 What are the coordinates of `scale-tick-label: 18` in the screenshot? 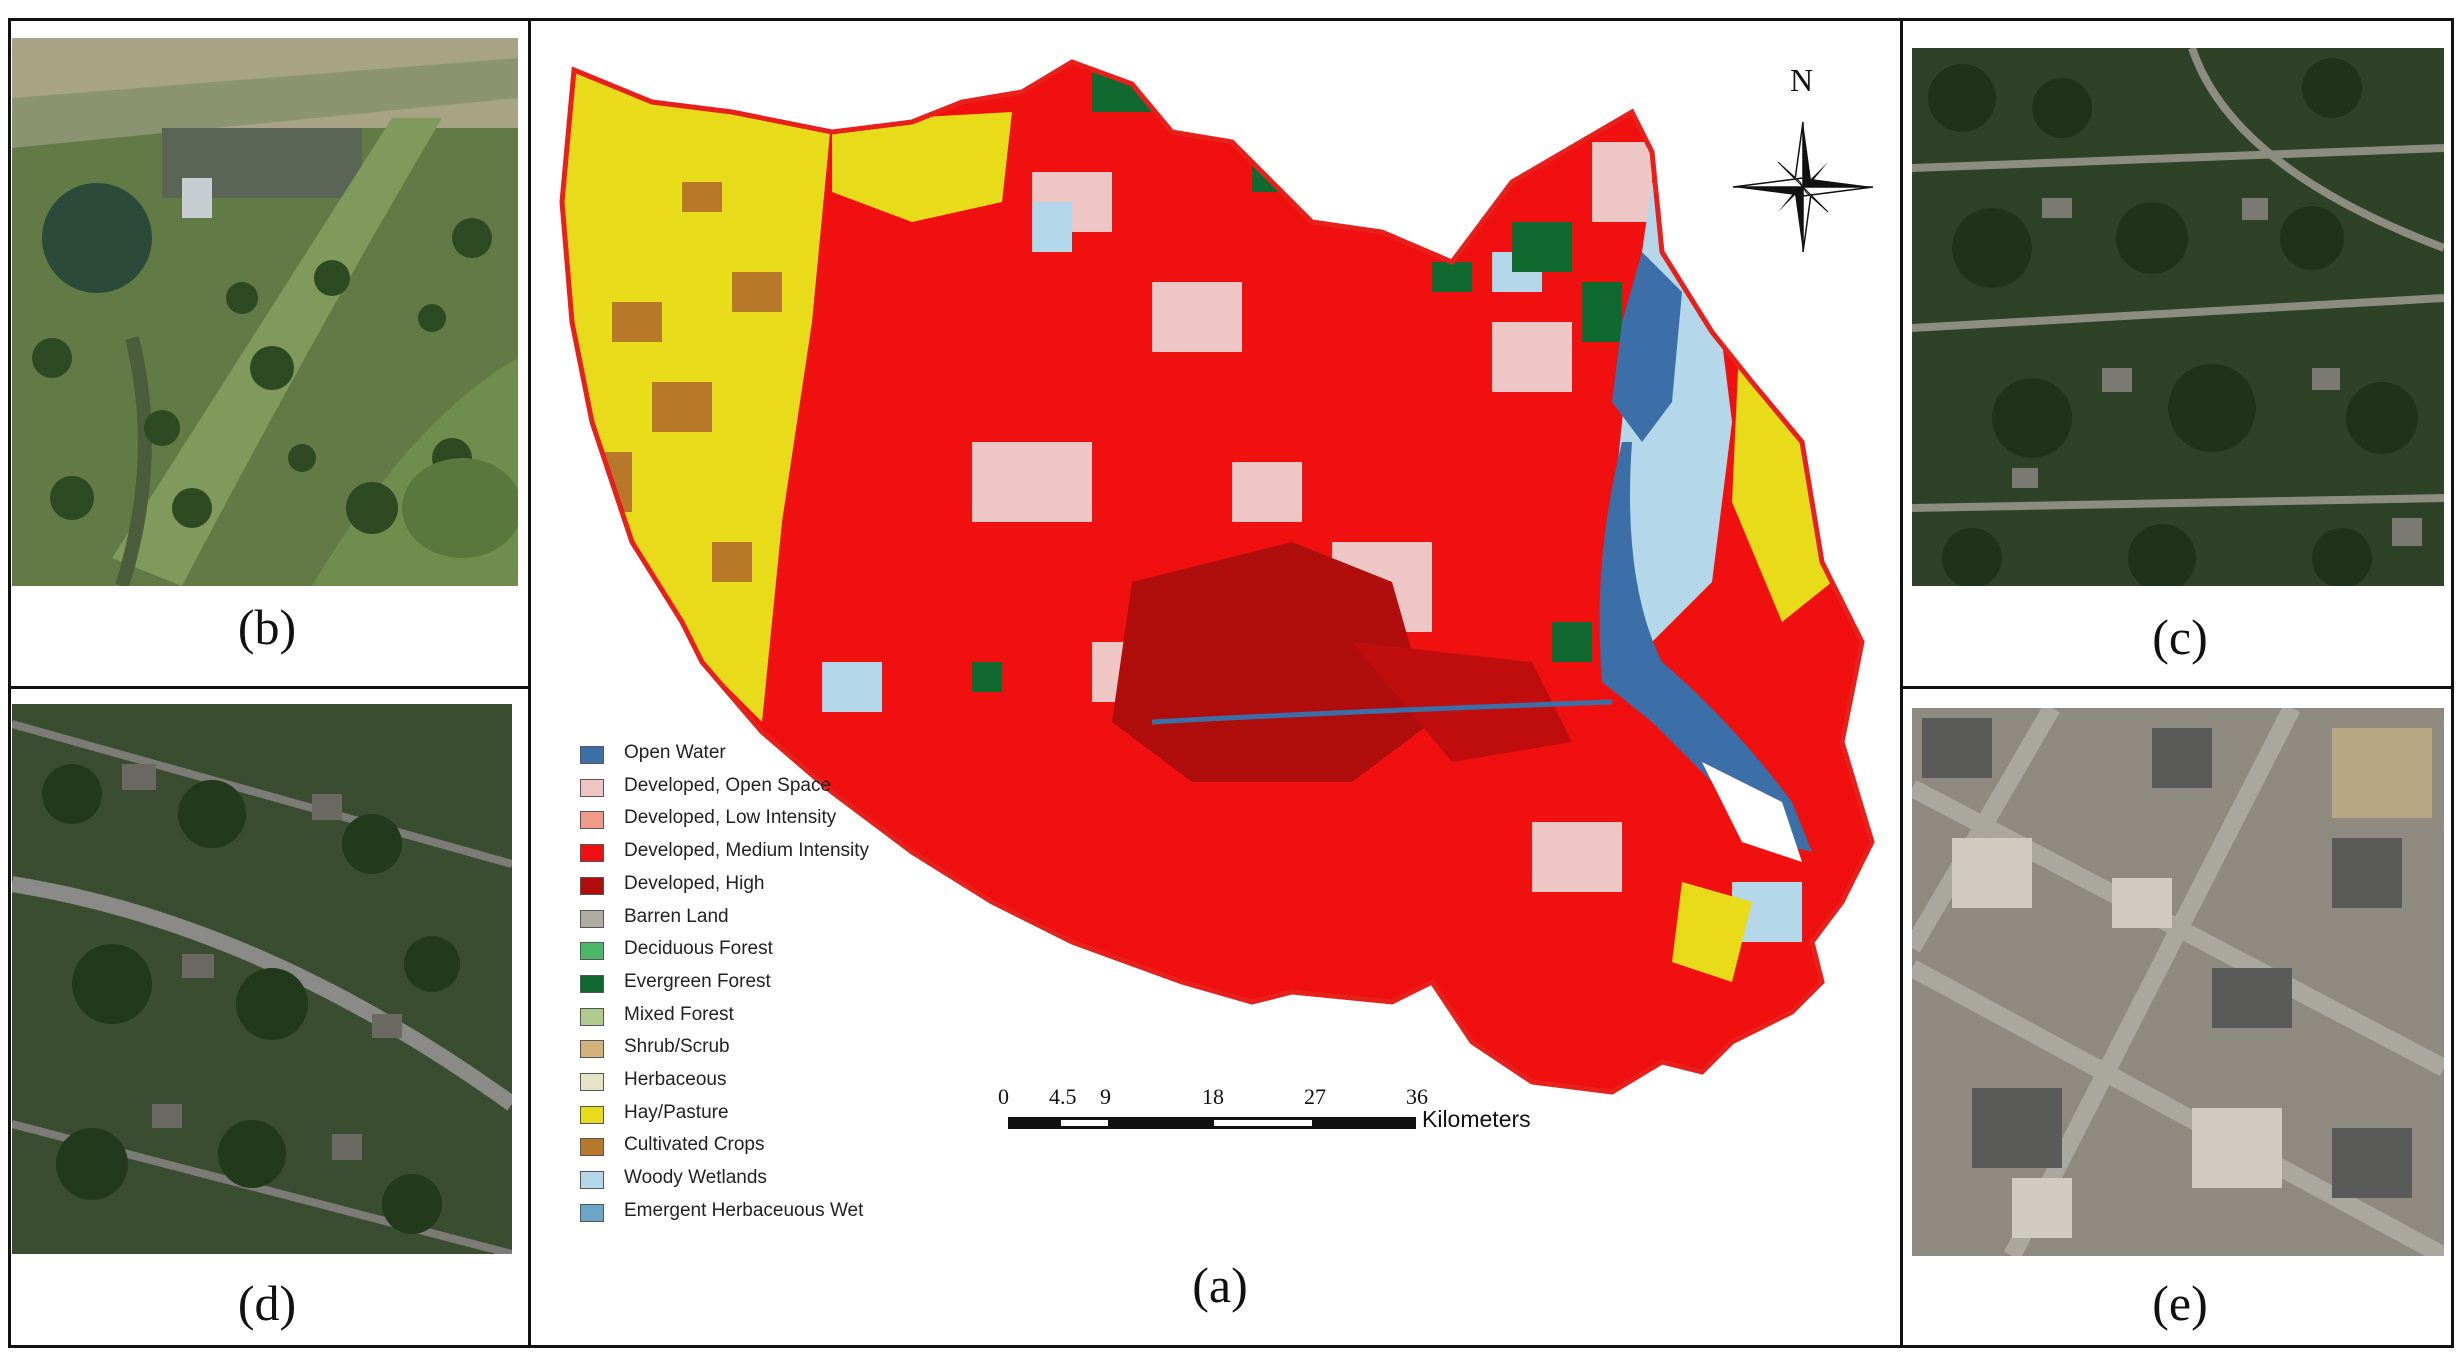 It's located at (1213, 1096).